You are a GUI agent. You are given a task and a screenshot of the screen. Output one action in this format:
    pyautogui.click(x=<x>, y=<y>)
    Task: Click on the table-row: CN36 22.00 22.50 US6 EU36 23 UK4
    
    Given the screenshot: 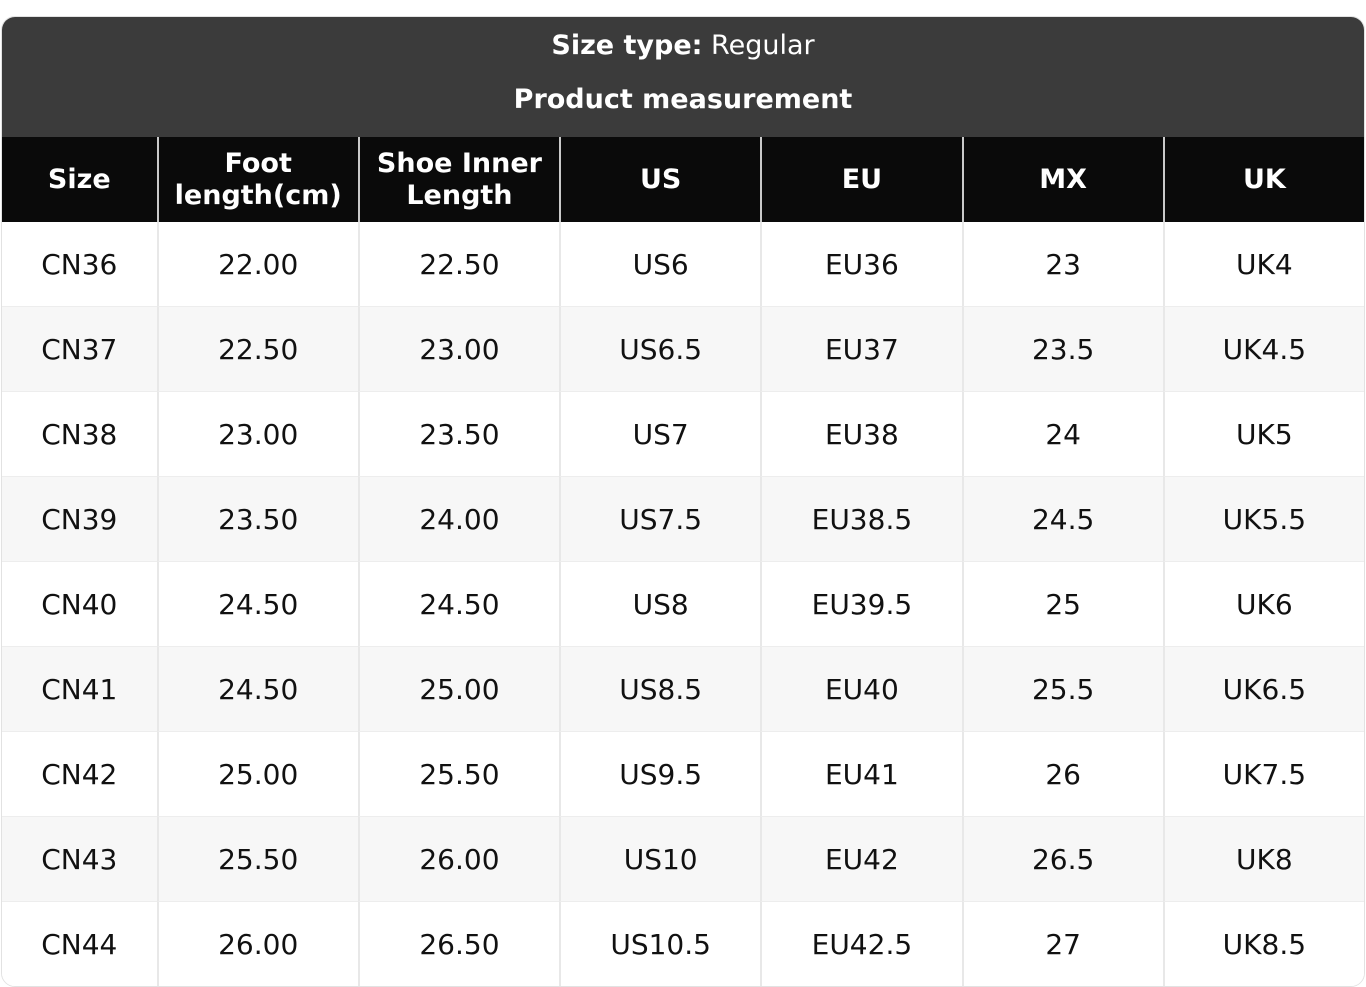 What is the action you would take?
    pyautogui.click(x=683, y=264)
    